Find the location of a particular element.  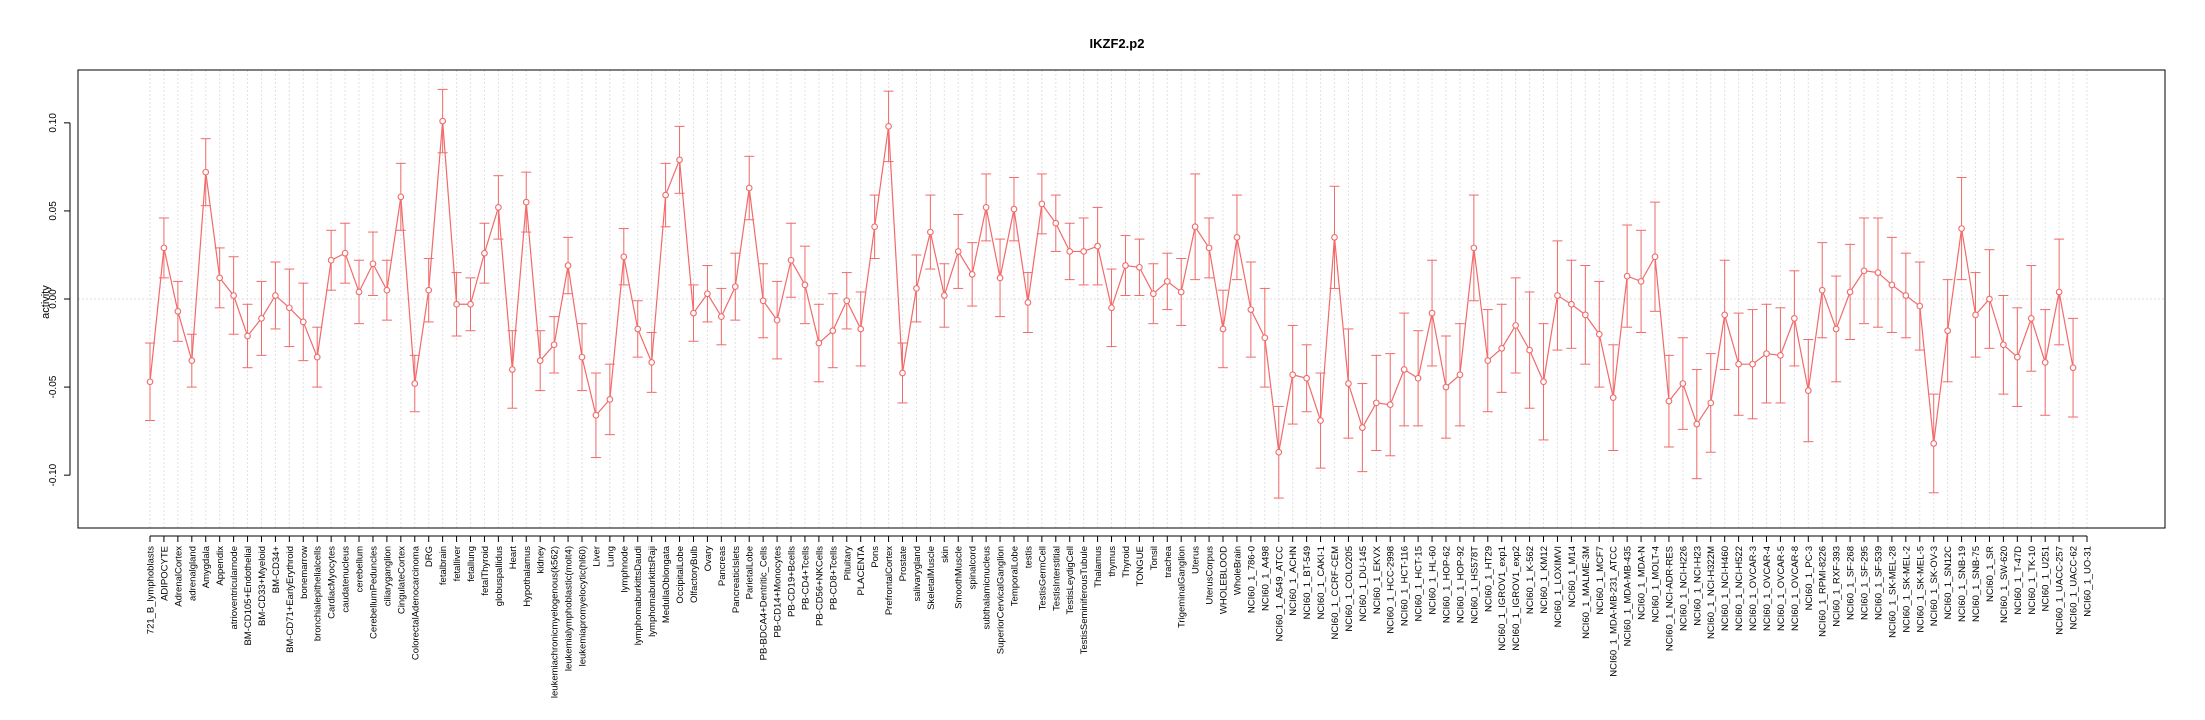

x-tick-label: leukemialymphoblastic(molt4) is located at coordinates (569, 608).